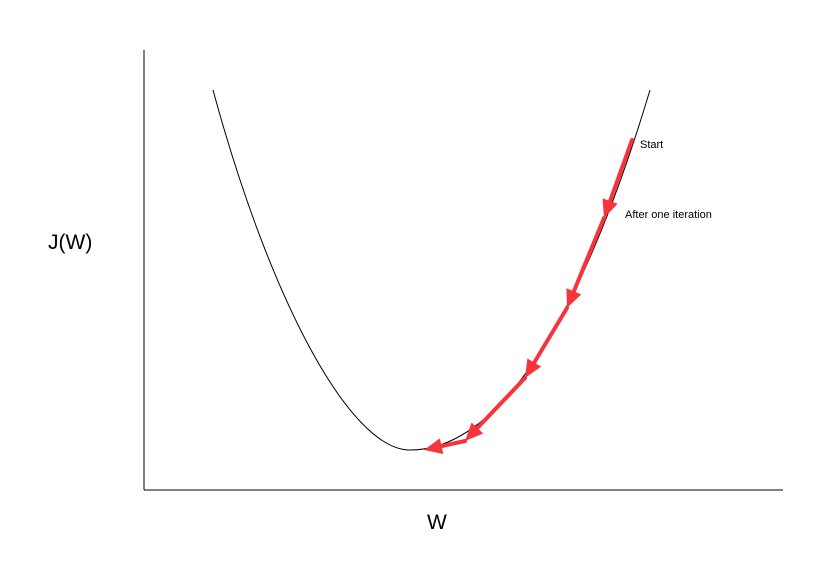  I want to click on descent-steps, so click(529, 296).